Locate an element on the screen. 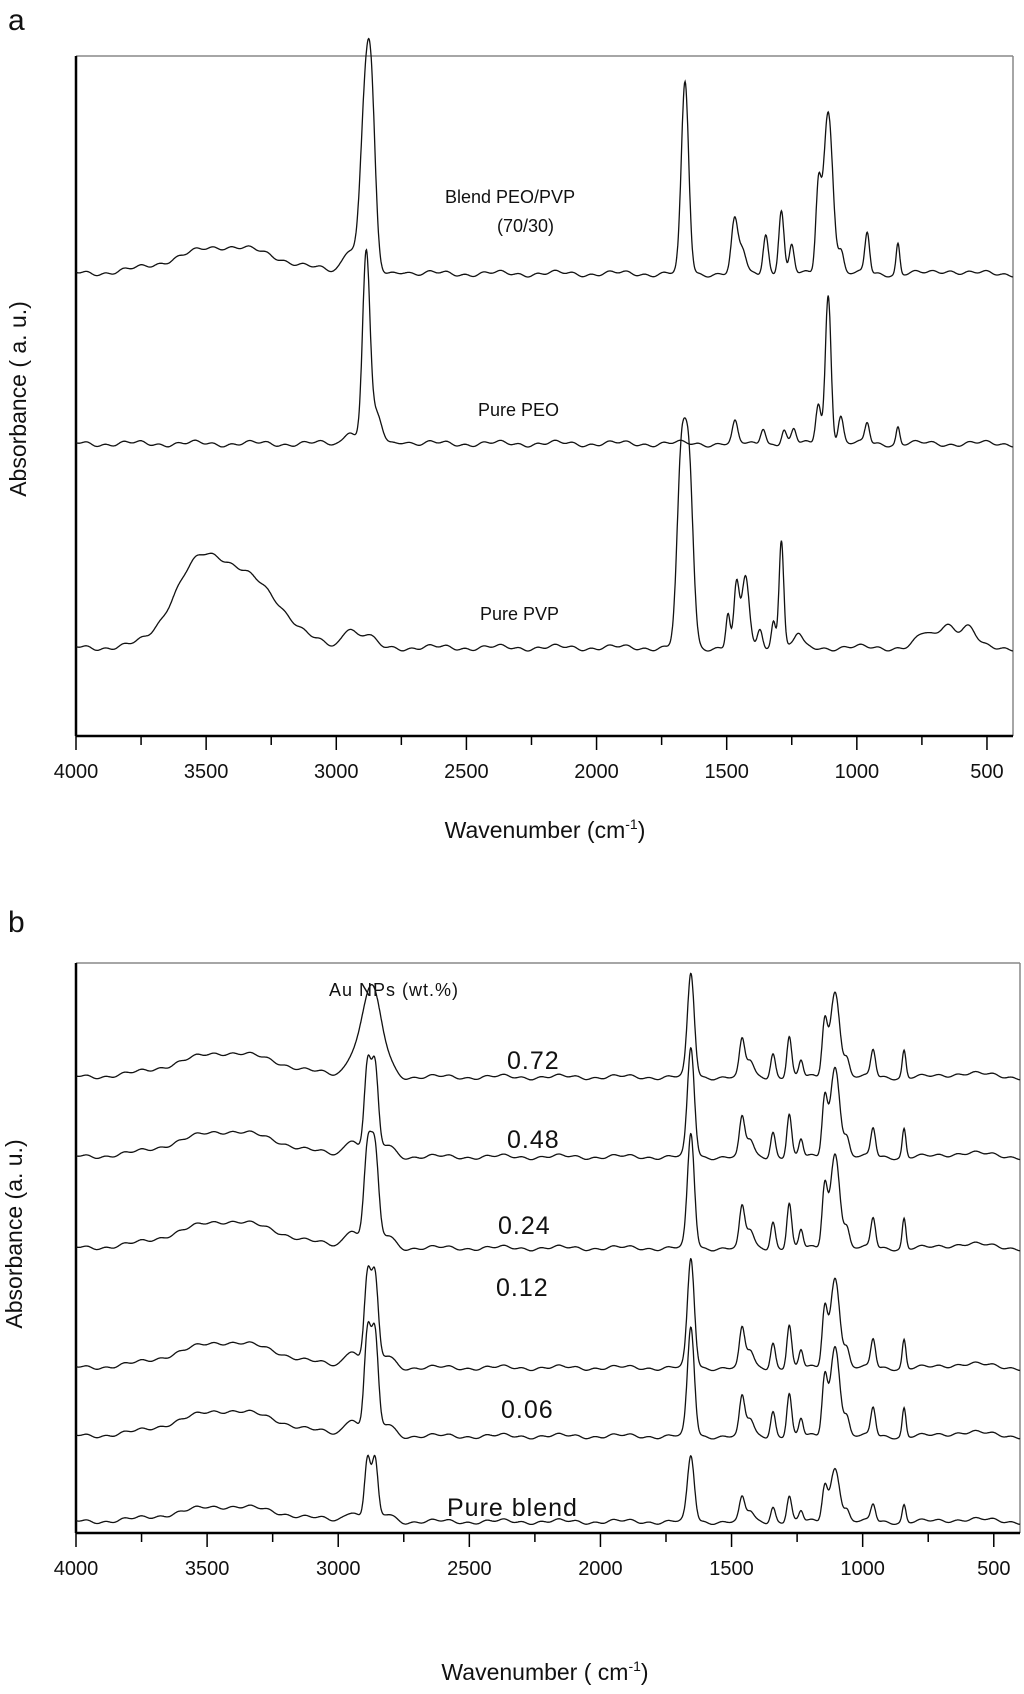  annotation-pure-pvp: Pure PVP is located at coordinates (519, 614).